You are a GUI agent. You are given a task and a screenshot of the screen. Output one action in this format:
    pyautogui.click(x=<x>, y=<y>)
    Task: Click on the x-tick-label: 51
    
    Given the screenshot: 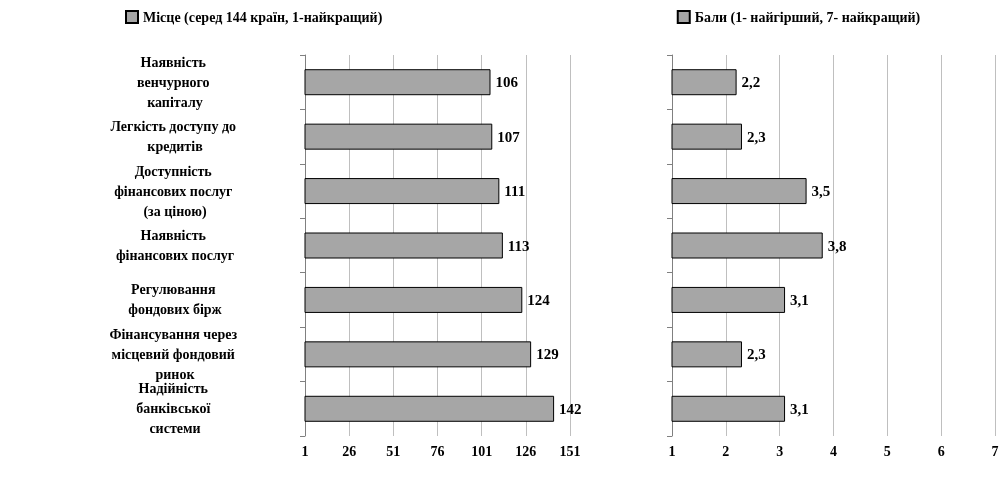 What is the action you would take?
    pyautogui.click(x=393, y=451)
    